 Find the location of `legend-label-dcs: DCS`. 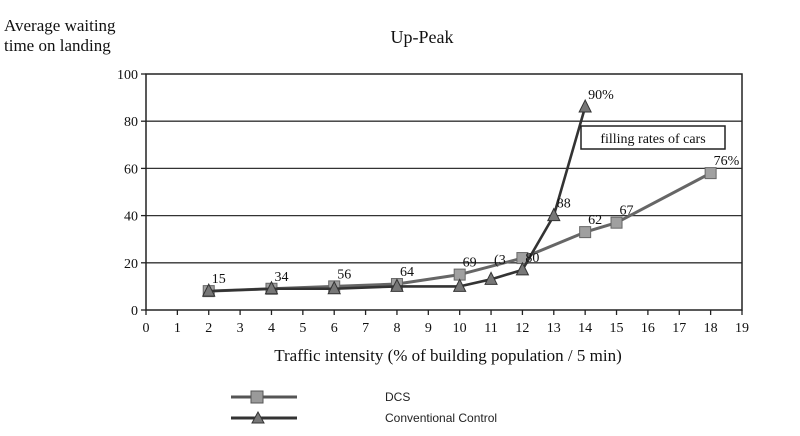

legend-label-dcs: DCS is located at coordinates (397, 397).